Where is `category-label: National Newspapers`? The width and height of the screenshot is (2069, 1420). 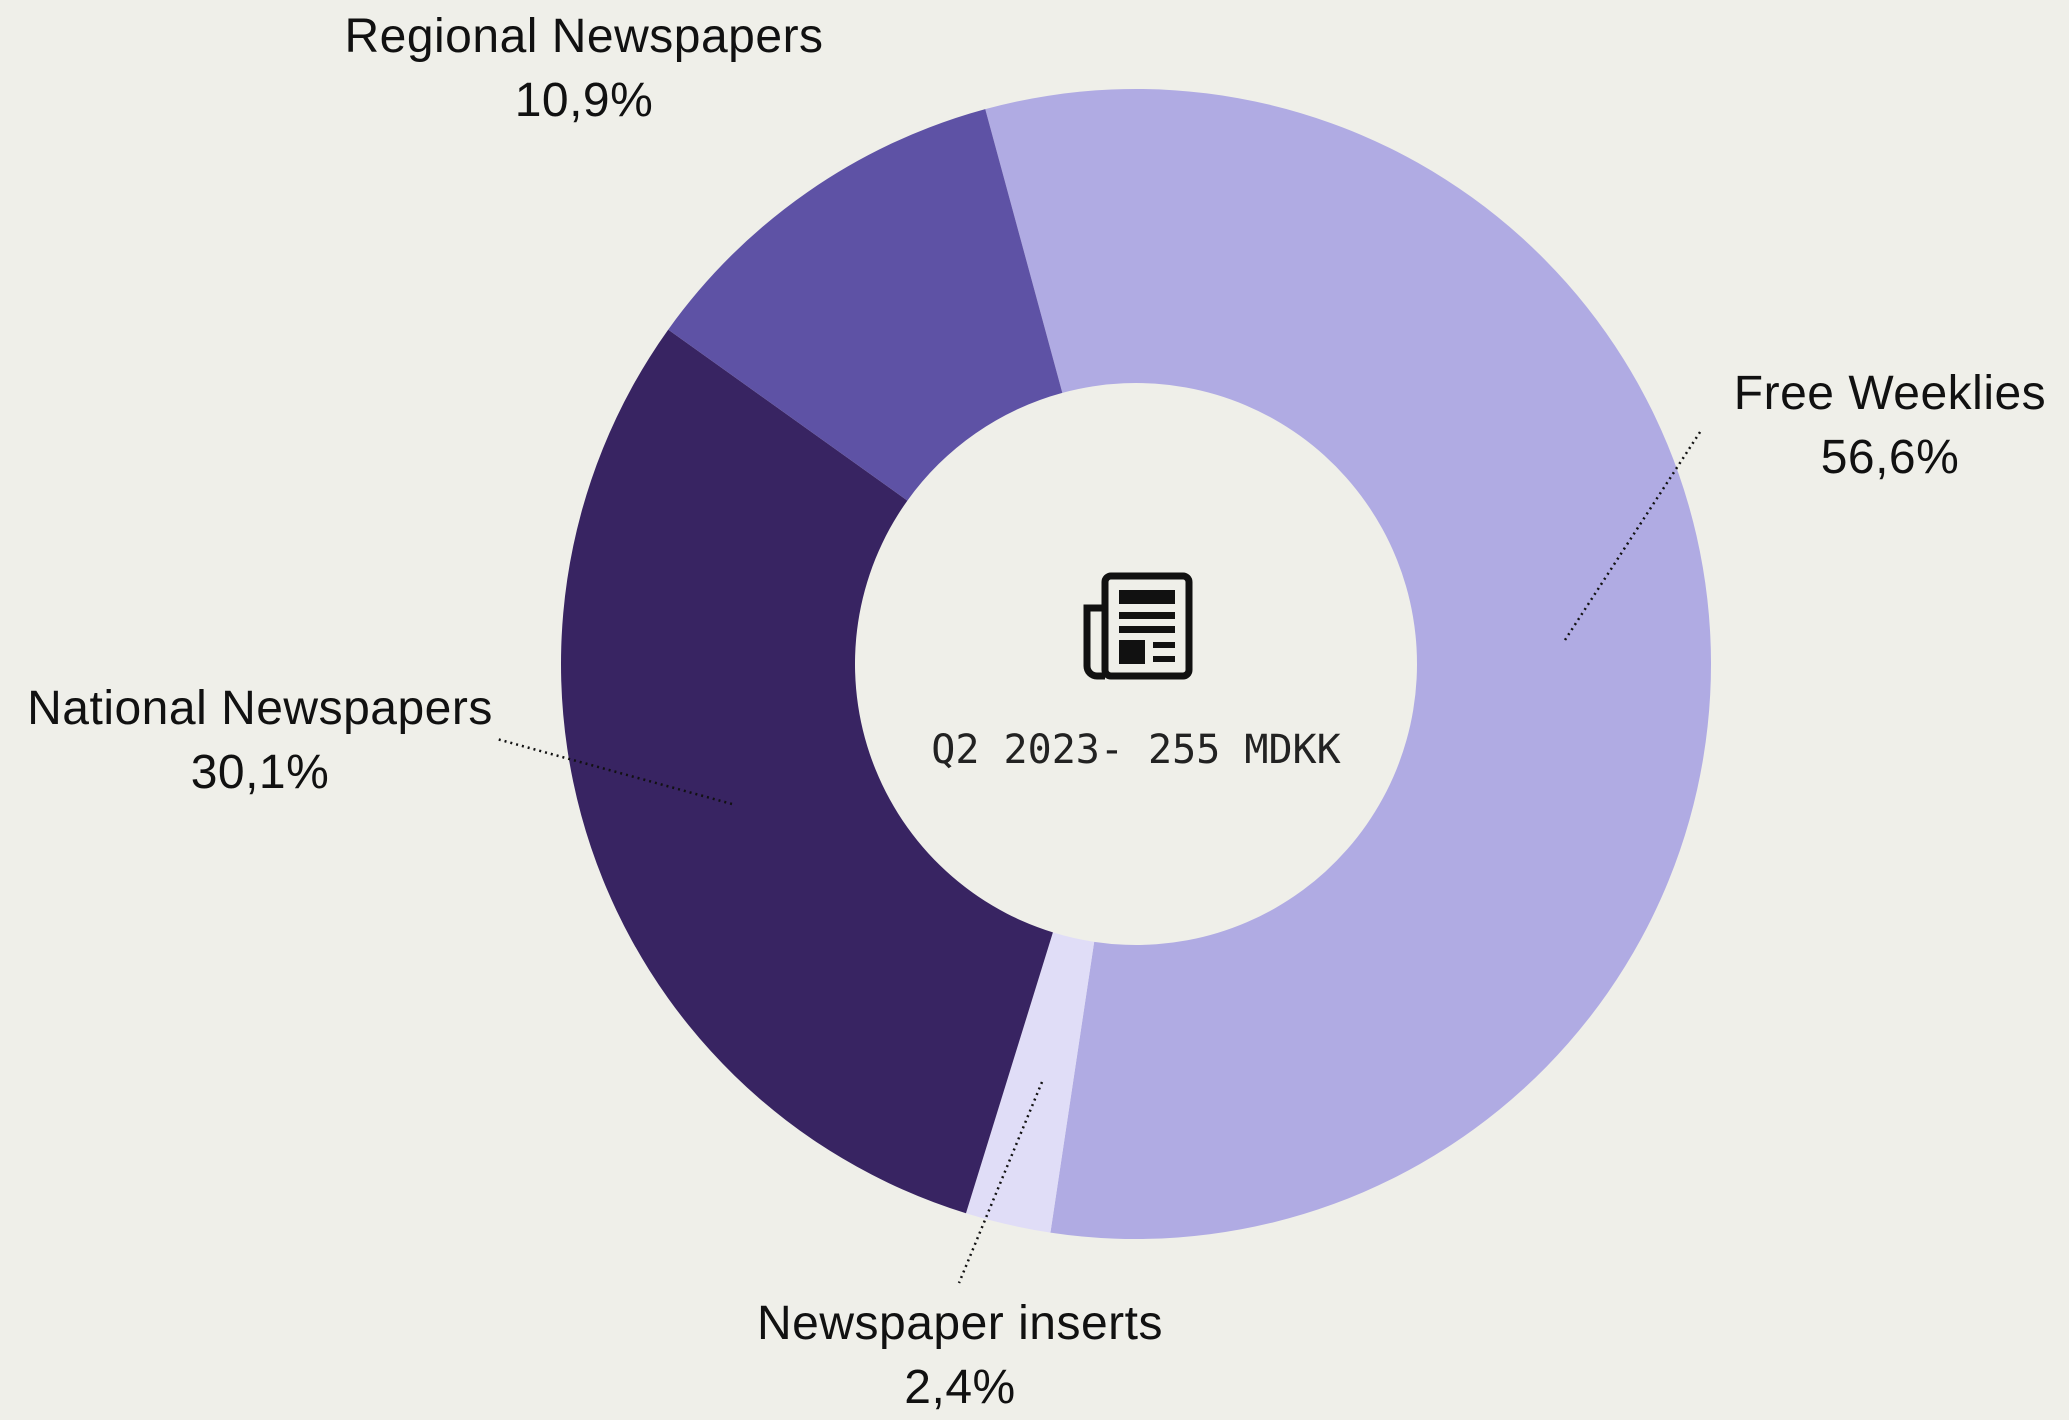 category-label: National Newspapers is located at coordinates (260, 708).